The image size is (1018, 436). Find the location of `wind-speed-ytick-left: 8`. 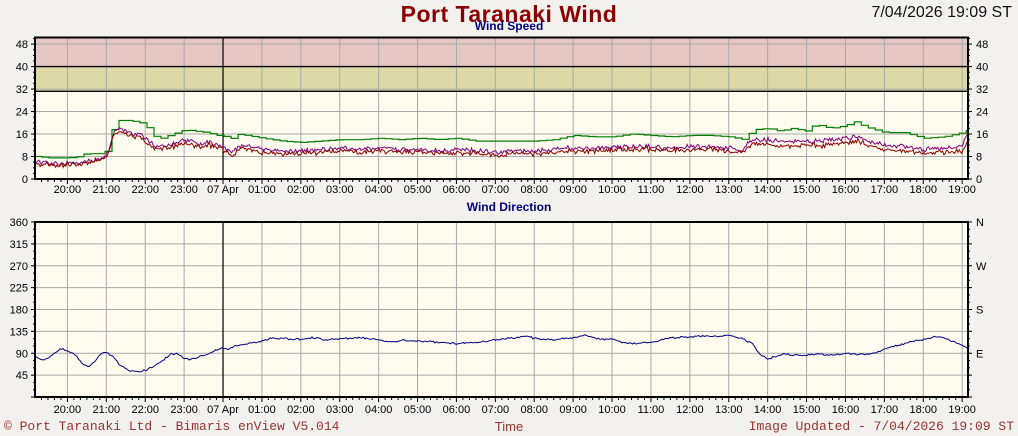

wind-speed-ytick-left: 8 is located at coordinates (25, 158).